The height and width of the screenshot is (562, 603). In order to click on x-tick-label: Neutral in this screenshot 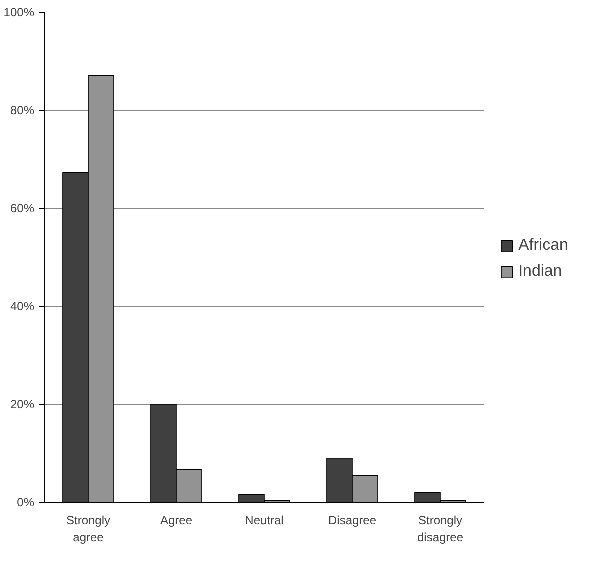, I will do `click(264, 521)`.